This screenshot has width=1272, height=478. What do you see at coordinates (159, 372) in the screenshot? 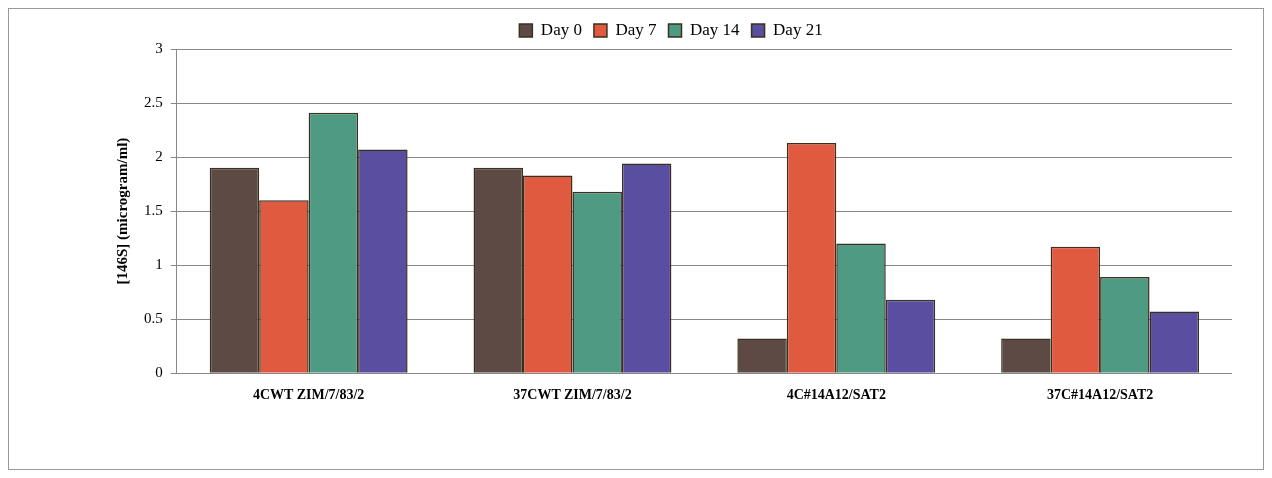
I see `y-tick-label: 0` at bounding box center [159, 372].